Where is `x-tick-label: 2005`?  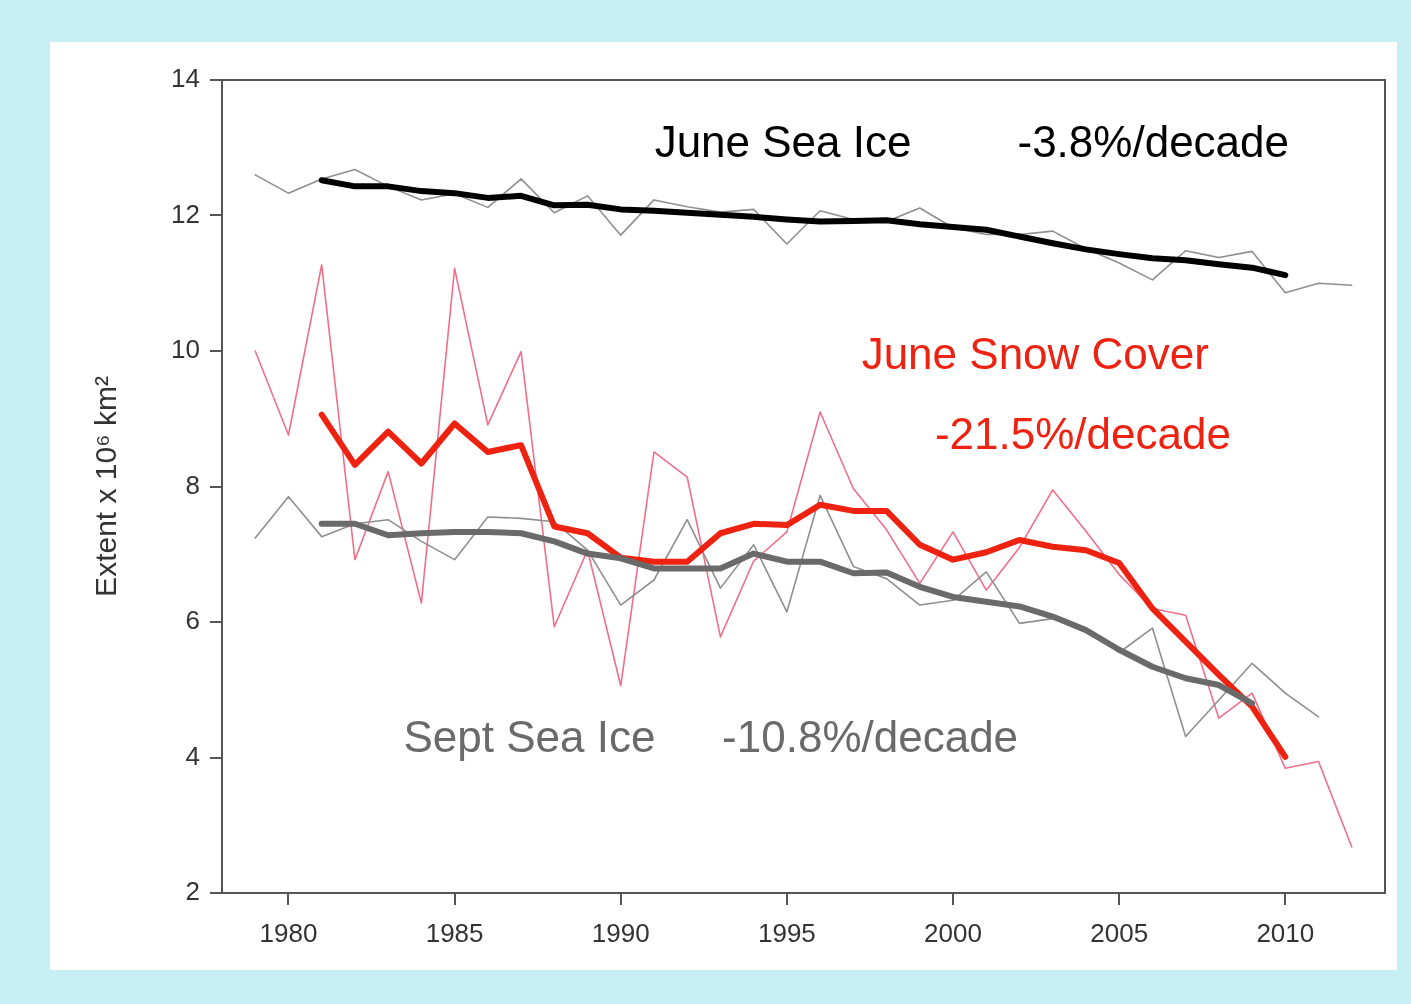
x-tick-label: 2005 is located at coordinates (1119, 932).